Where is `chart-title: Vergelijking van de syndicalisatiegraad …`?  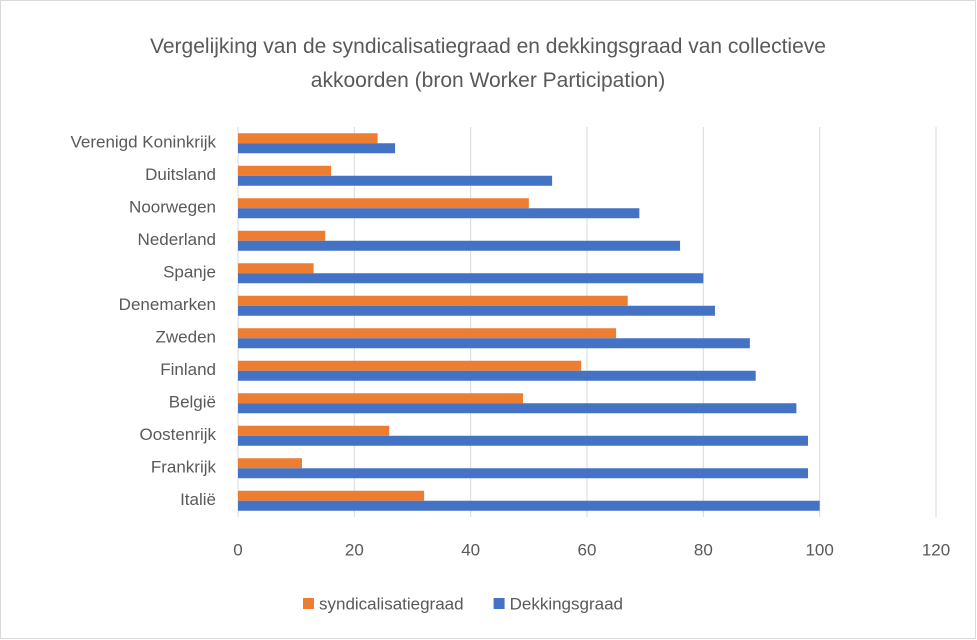
chart-title: Vergelijking van de syndicalisatiegraad … is located at coordinates (488, 63).